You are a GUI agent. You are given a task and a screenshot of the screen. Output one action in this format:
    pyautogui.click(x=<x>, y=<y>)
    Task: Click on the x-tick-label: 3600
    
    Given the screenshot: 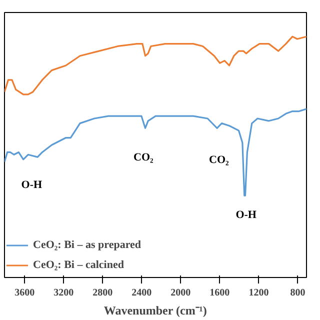 What is the action you would take?
    pyautogui.click(x=24, y=293)
    